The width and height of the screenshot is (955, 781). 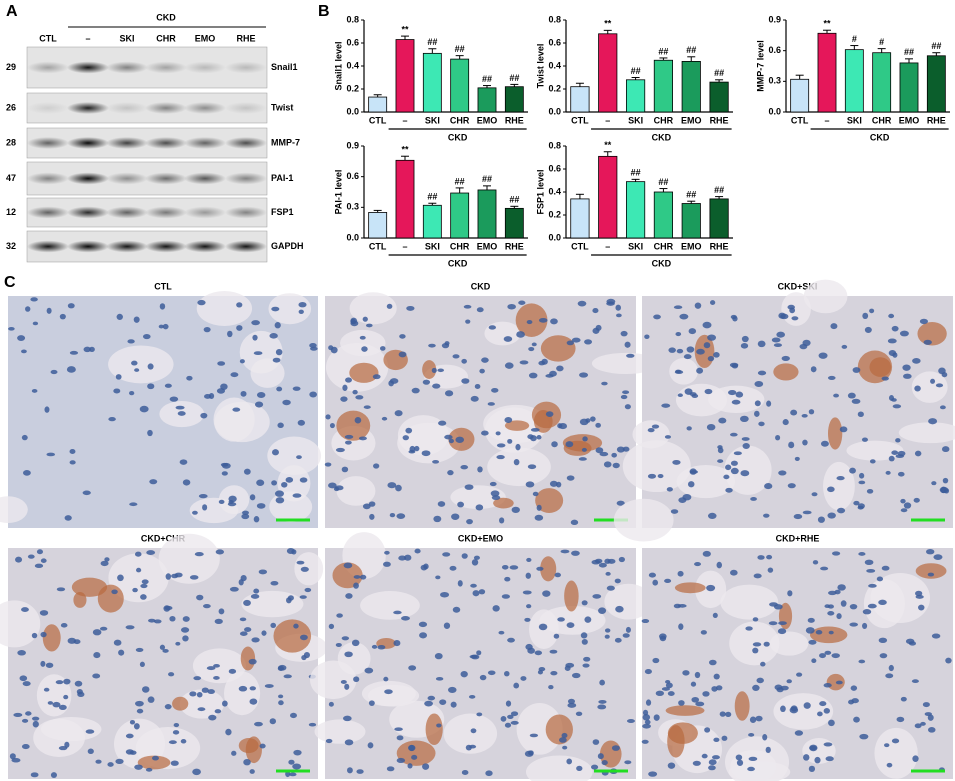 I want to click on y-tick-label: 0.6, so click(x=554, y=168).